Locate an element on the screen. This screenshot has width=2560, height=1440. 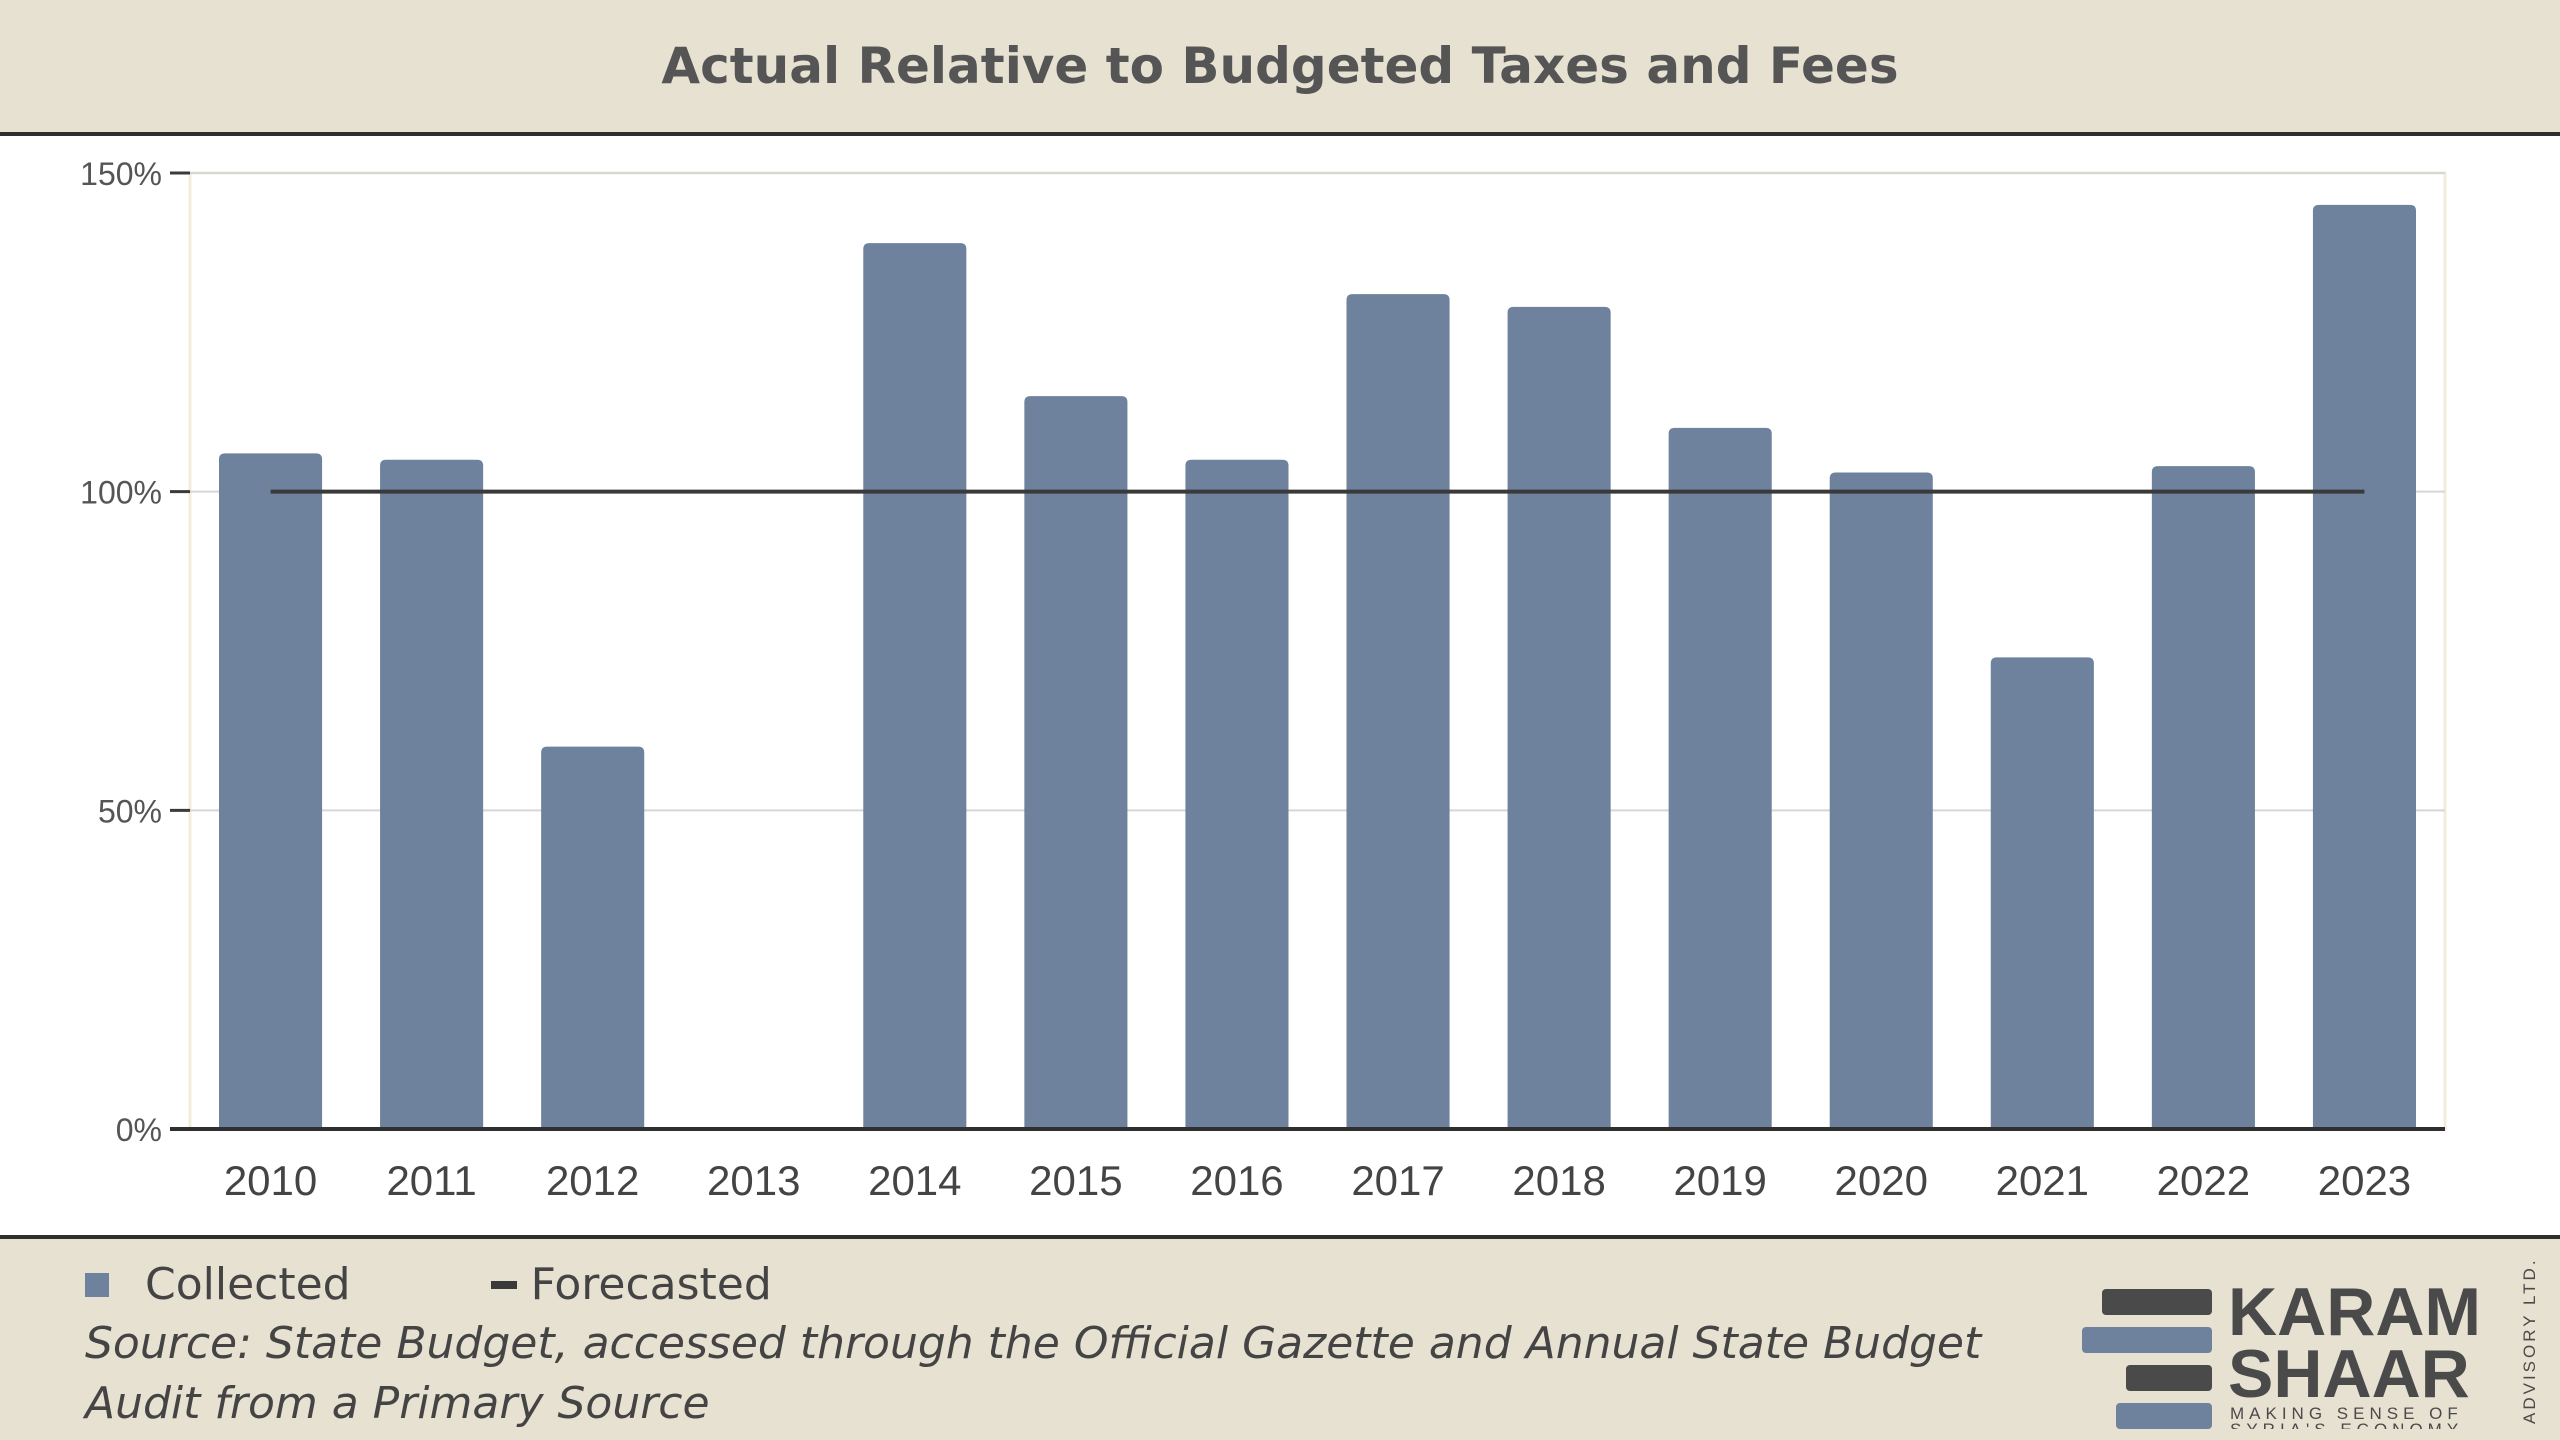
legend-swatch-forecasted is located at coordinates (503, 1284).